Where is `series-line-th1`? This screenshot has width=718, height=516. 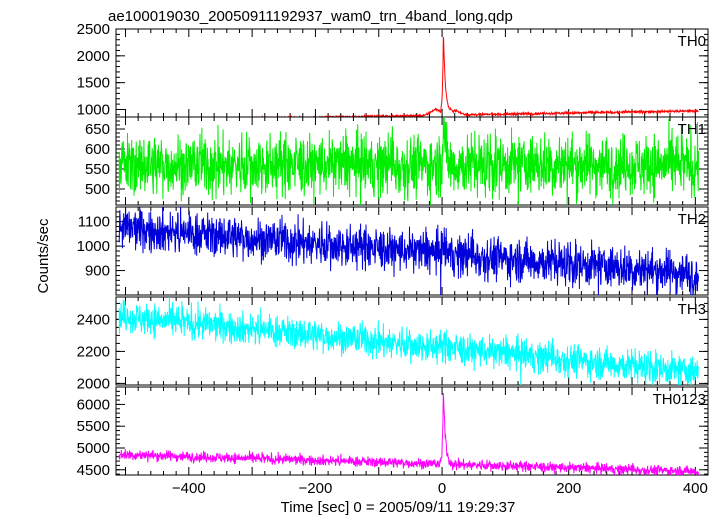
series-line-th1 is located at coordinates (408, 161).